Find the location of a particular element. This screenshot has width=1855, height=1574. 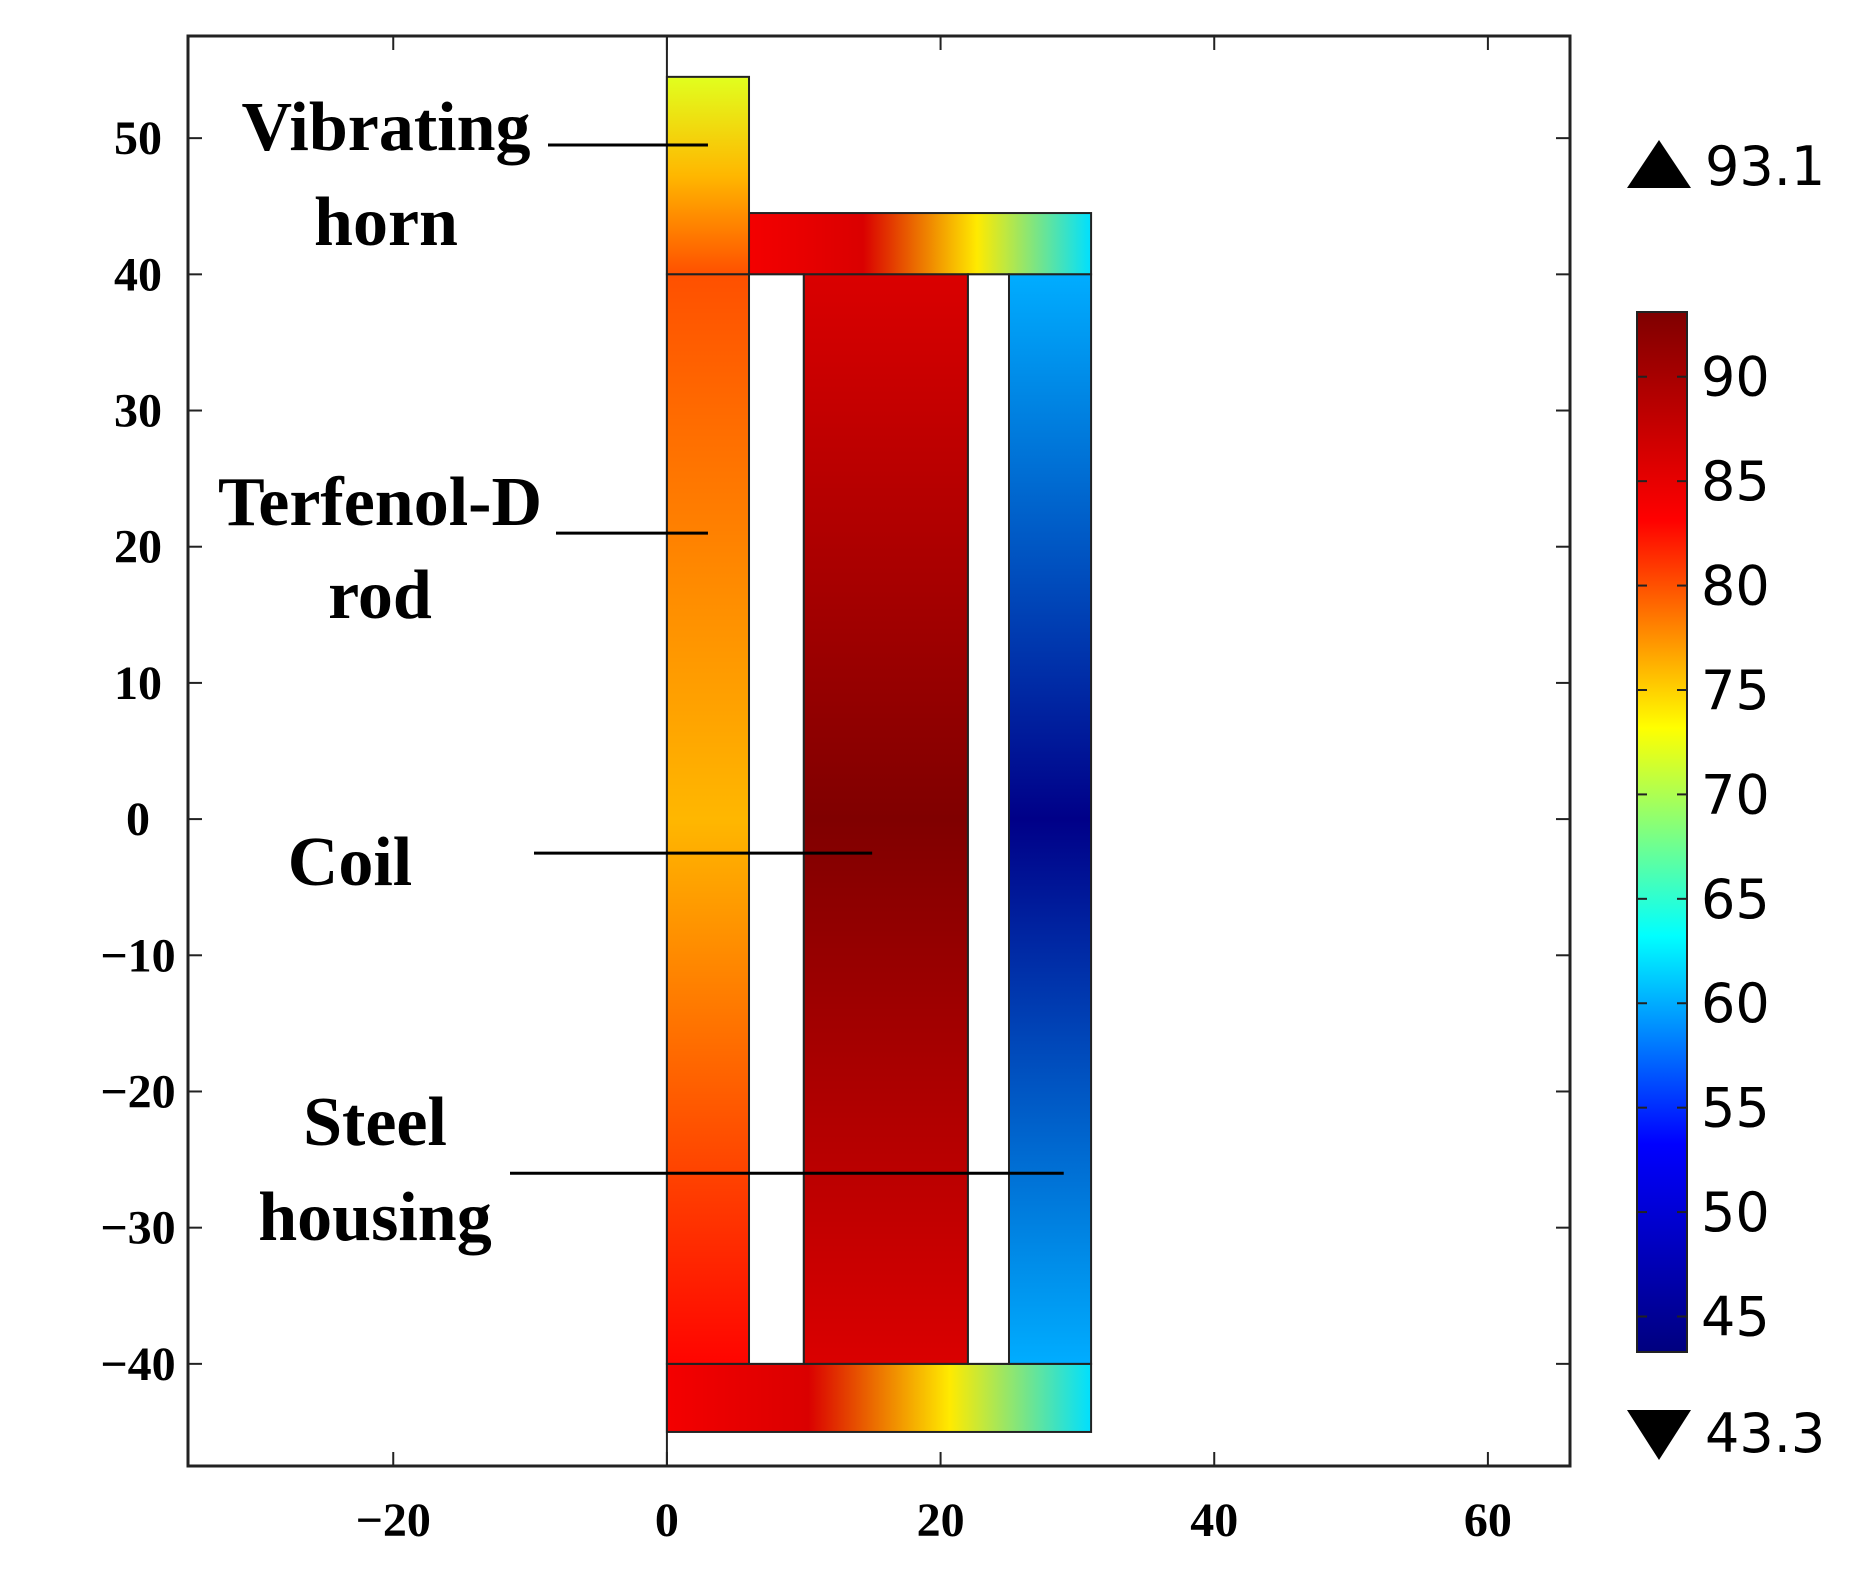

x-tick-label: 60 is located at coordinates (1488, 1520).